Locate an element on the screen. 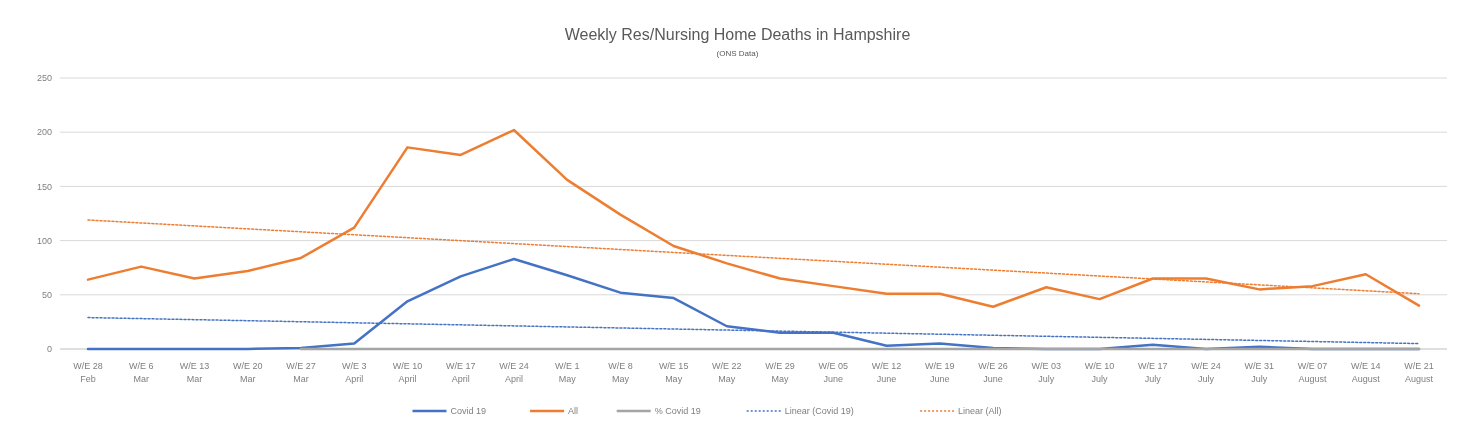  x-tick-label: W/E 13 Mar is located at coordinates (194, 372).